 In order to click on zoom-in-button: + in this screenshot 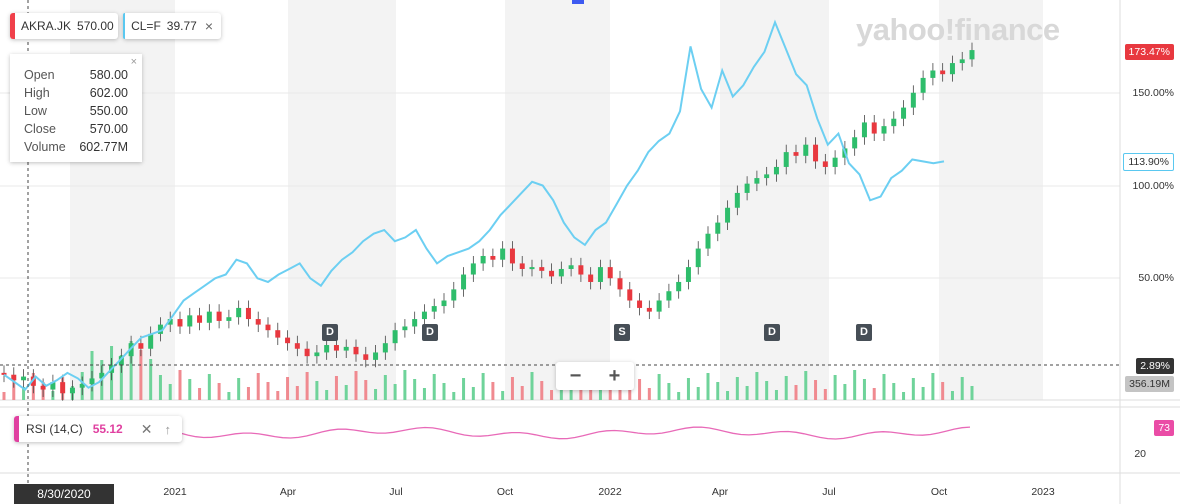, I will do `click(614, 375)`.